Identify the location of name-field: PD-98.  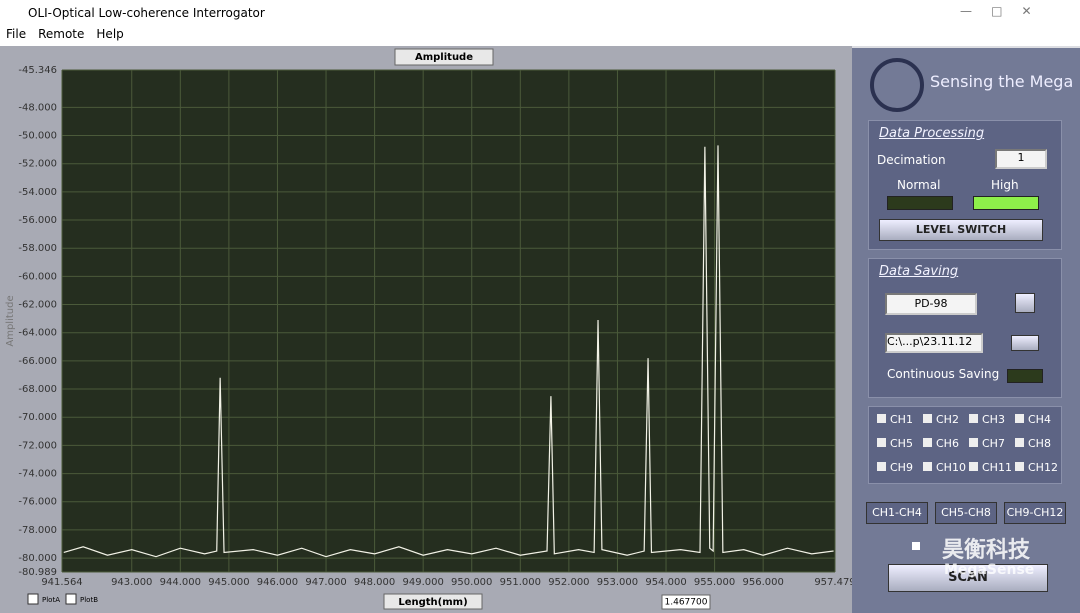
(931, 304).